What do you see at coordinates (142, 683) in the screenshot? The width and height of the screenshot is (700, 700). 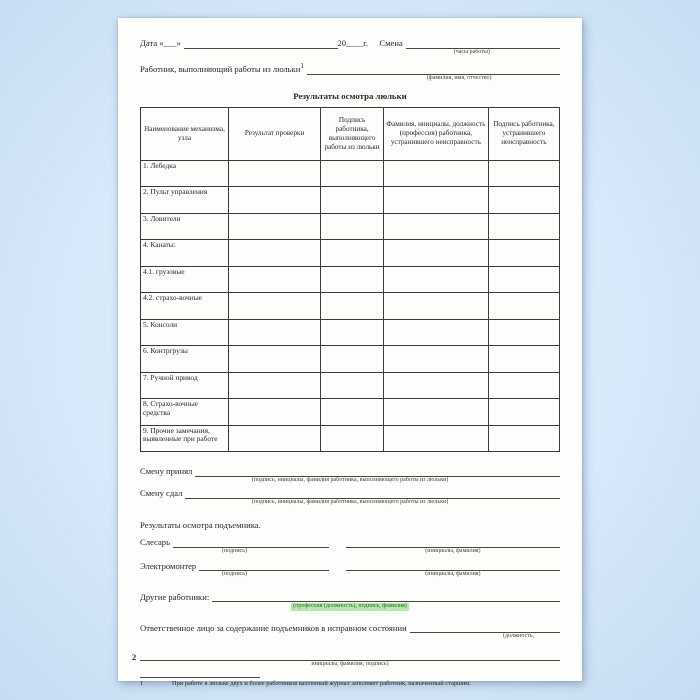 I see `footnote-mark: 1` at bounding box center [142, 683].